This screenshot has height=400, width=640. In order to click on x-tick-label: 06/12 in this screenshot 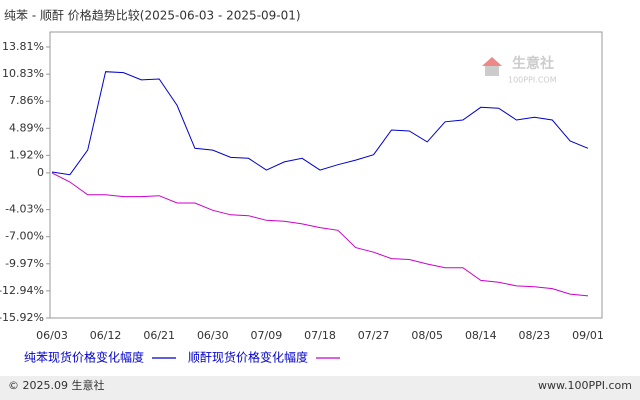, I will do `click(106, 335)`.